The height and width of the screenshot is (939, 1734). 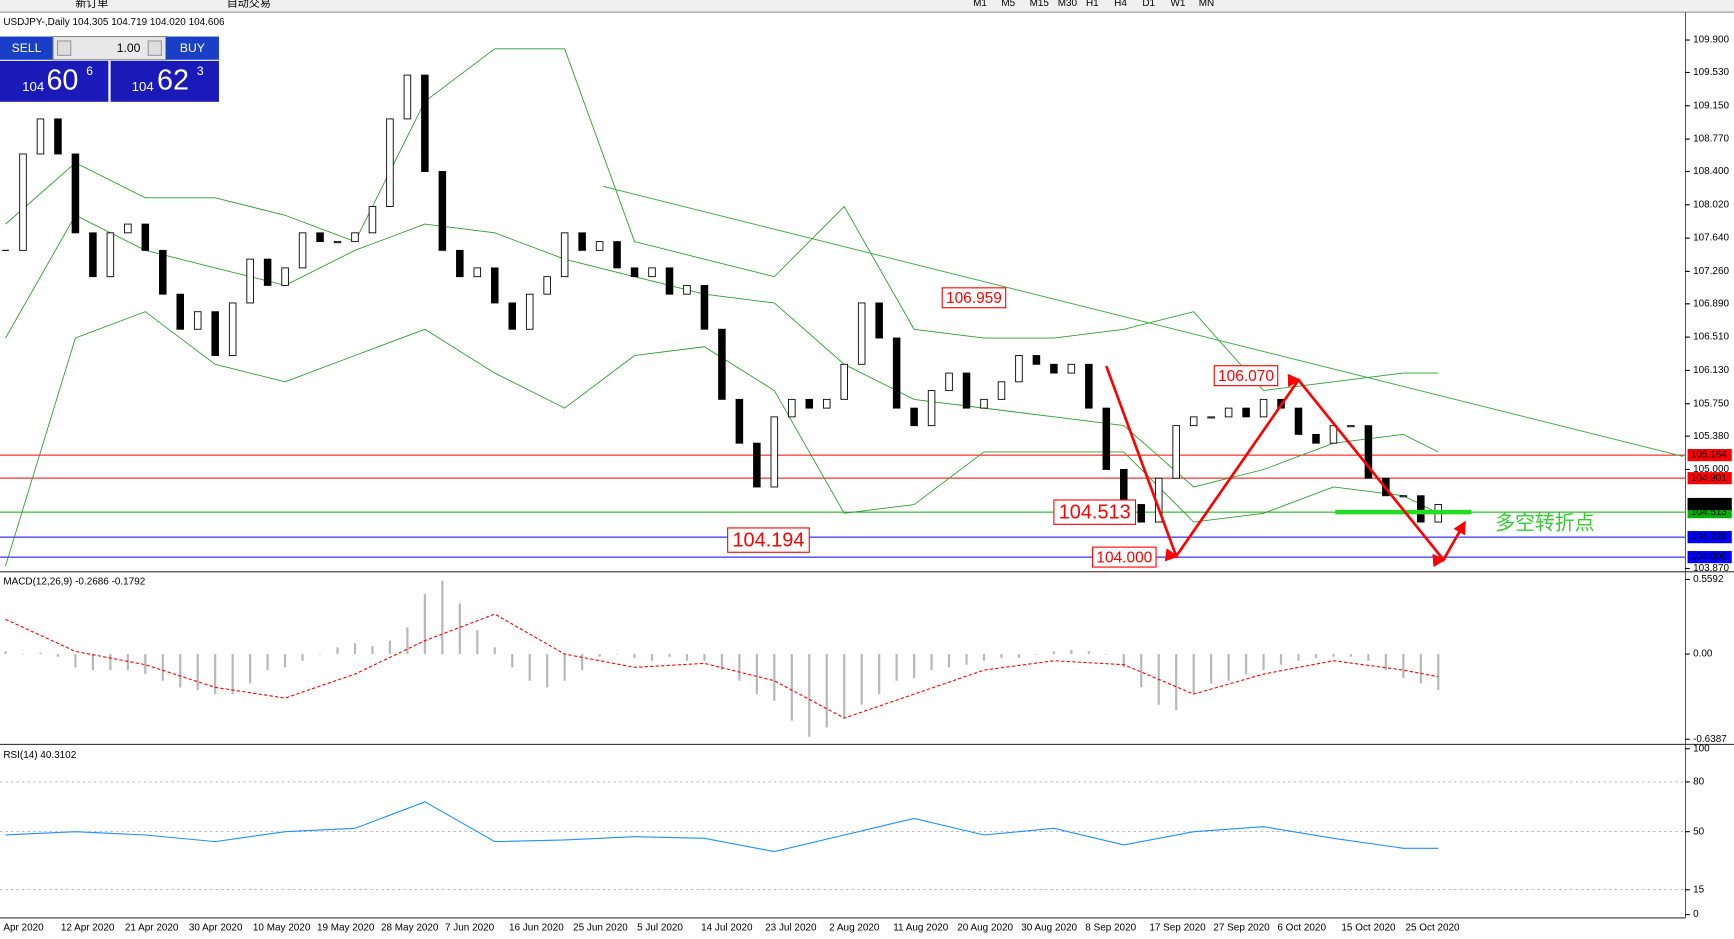 What do you see at coordinates (410, 928) in the screenshot?
I see `x-tick-label: 28 May 2020` at bounding box center [410, 928].